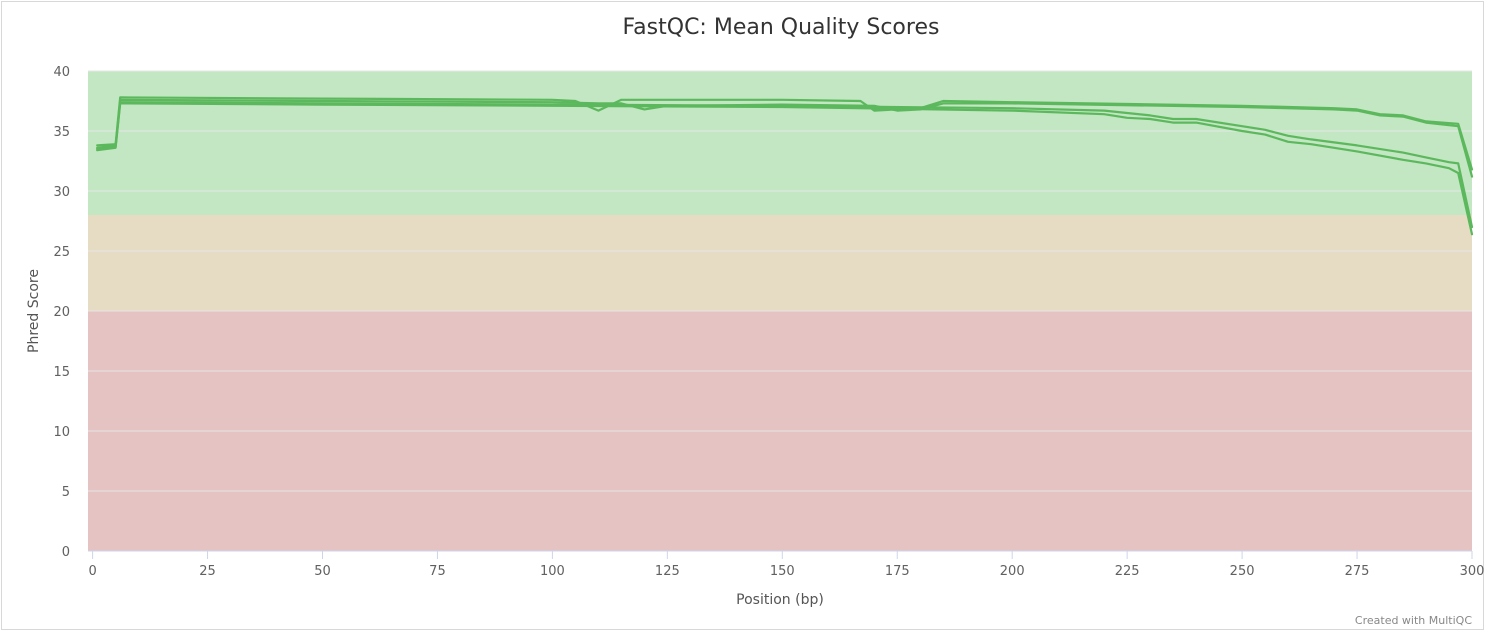 The image size is (1487, 633). I want to click on y-tick-label-20: 20, so click(61, 312).